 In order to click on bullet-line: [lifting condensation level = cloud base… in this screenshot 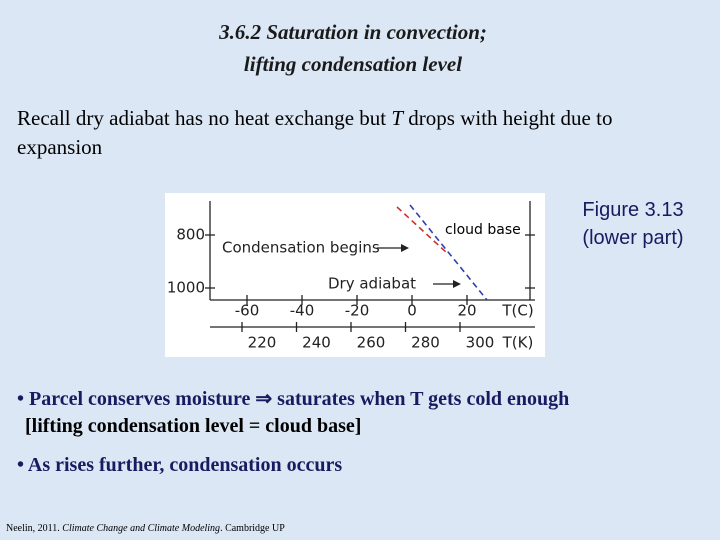, I will do `click(193, 426)`.